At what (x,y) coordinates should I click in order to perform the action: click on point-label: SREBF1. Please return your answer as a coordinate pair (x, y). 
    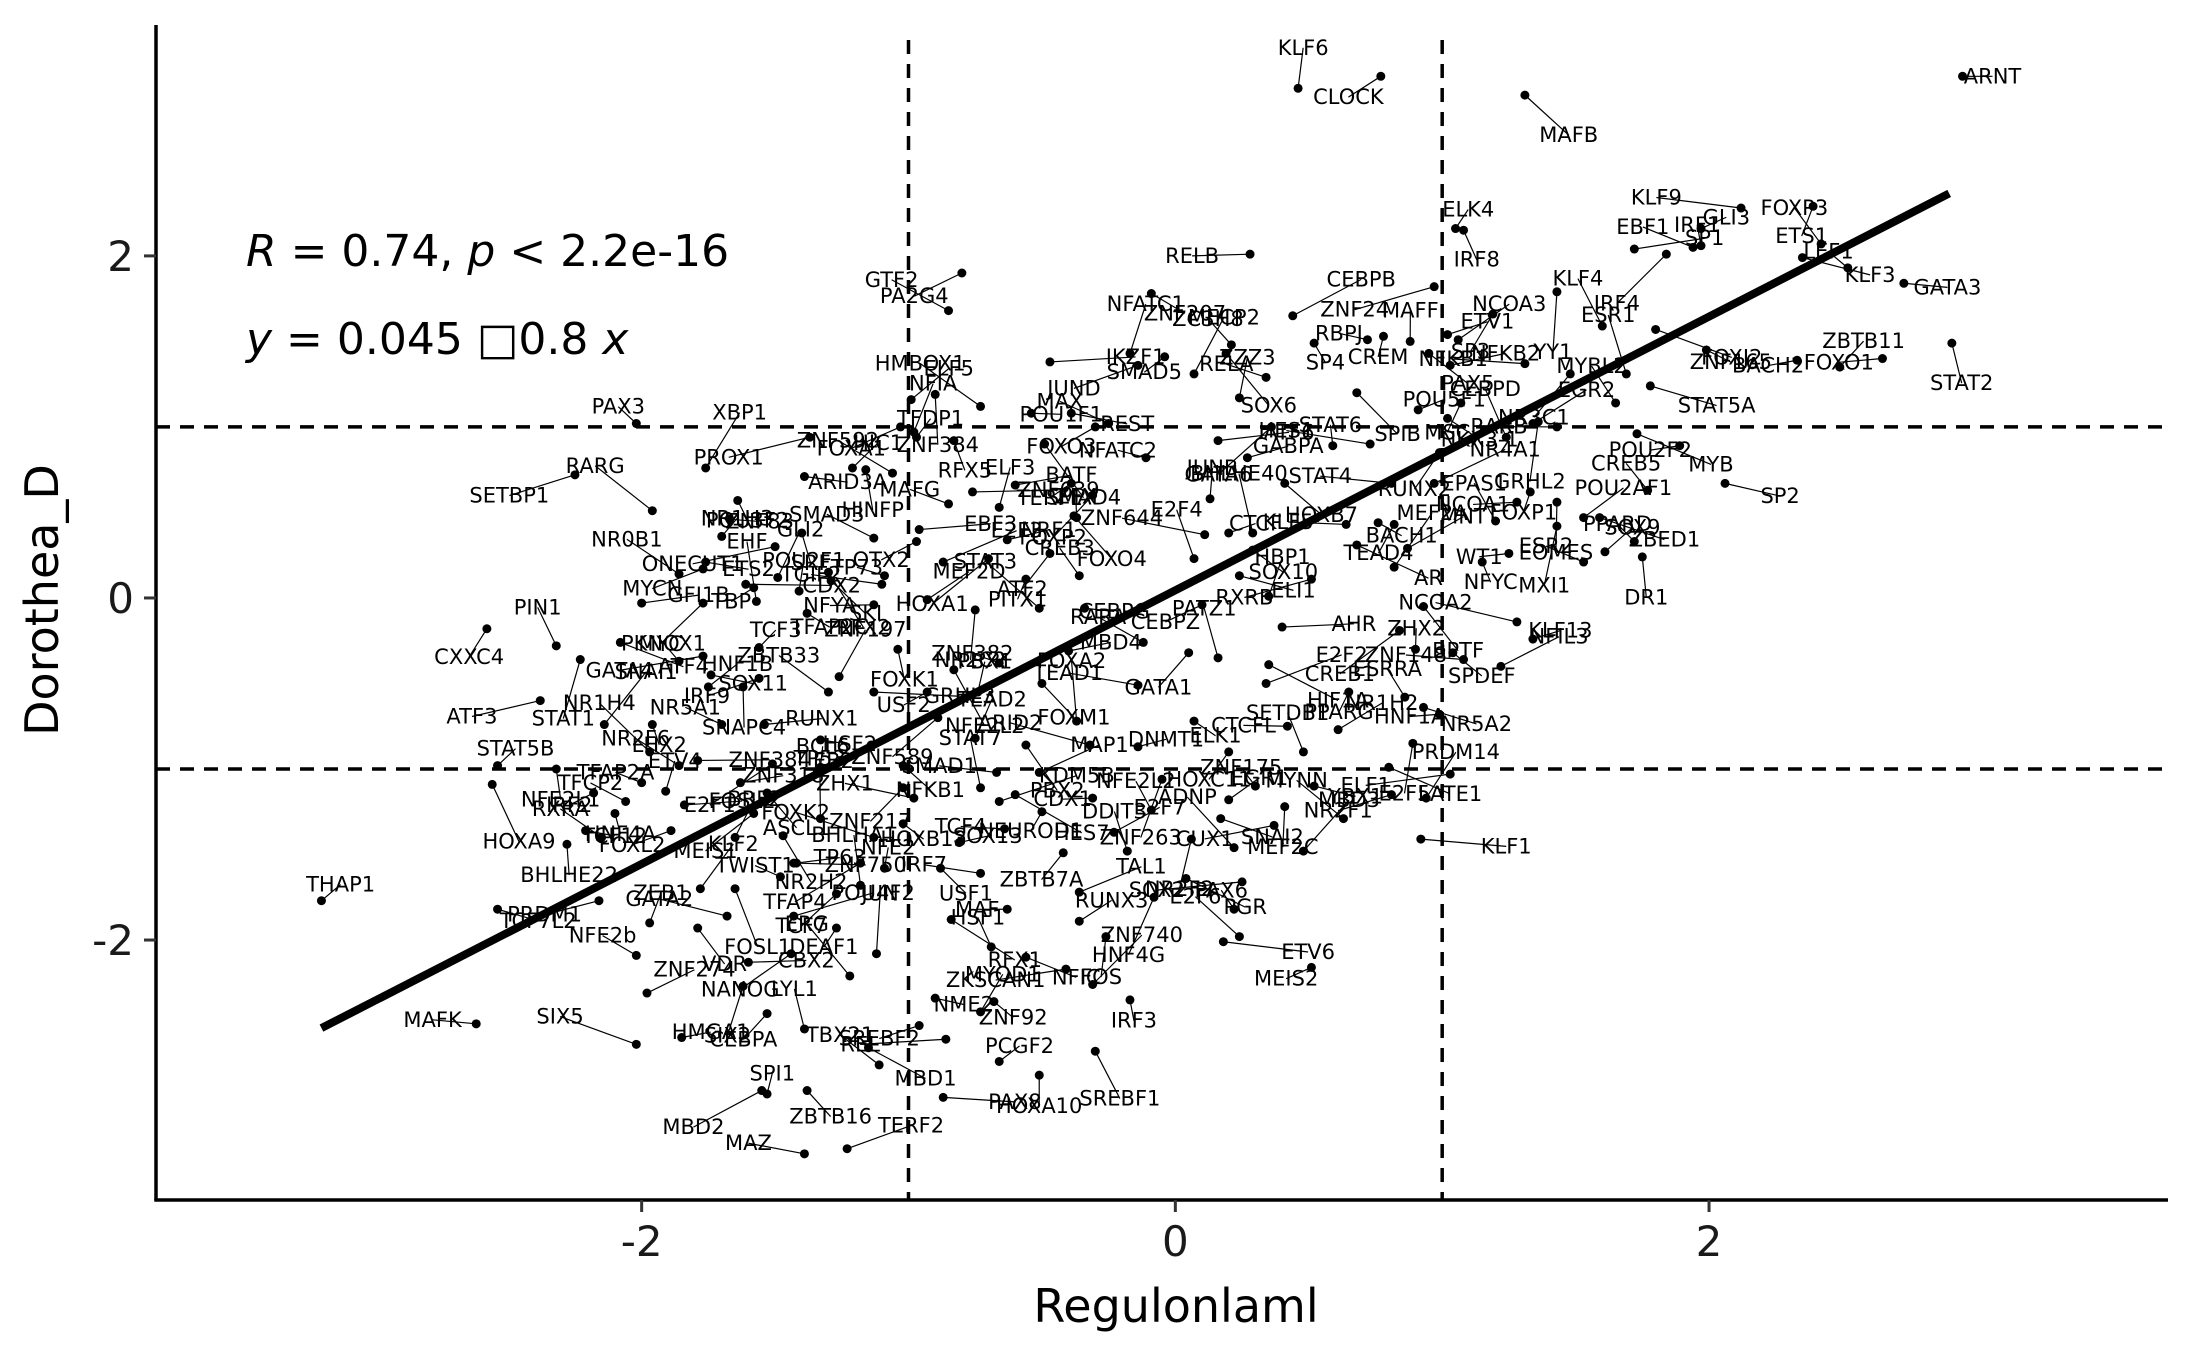
    Looking at the image, I should click on (1119, 1099).